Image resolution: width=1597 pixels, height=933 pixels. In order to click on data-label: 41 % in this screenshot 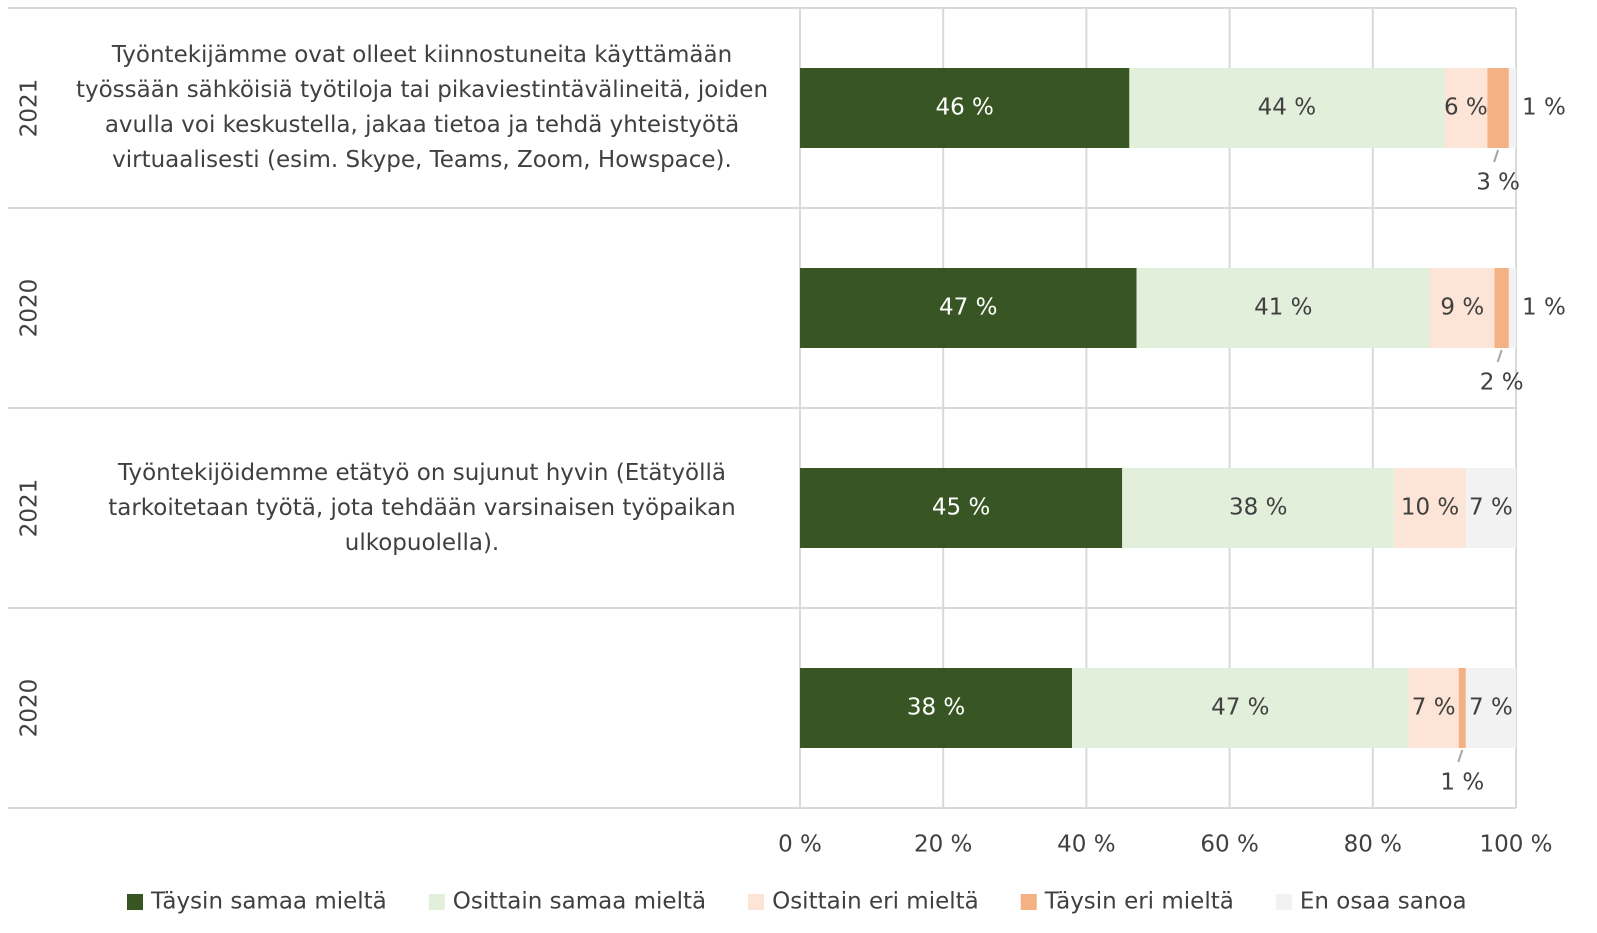, I will do `click(1283, 308)`.